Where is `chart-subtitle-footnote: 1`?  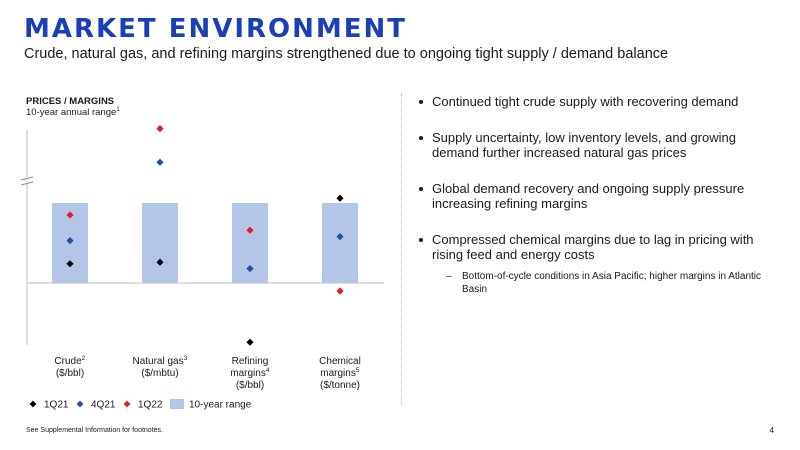 chart-subtitle-footnote: 1 is located at coordinates (118, 110).